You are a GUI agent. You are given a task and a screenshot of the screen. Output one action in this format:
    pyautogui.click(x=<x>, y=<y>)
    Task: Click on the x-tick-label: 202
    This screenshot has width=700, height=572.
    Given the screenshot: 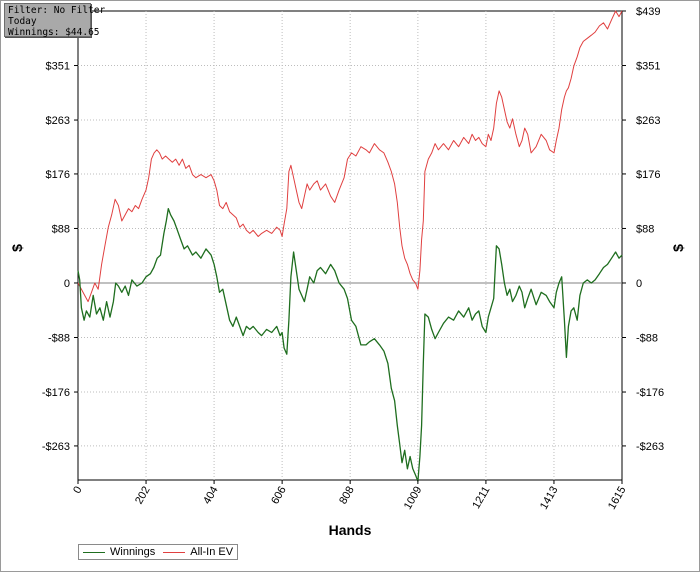 What is the action you would take?
    pyautogui.click(x=143, y=496)
    